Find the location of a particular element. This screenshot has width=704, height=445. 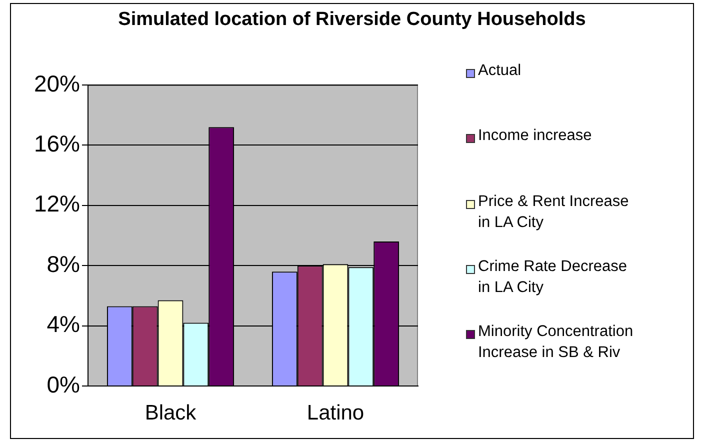

legend-label: Price & Rent Increase in LA City is located at coordinates (554, 212).